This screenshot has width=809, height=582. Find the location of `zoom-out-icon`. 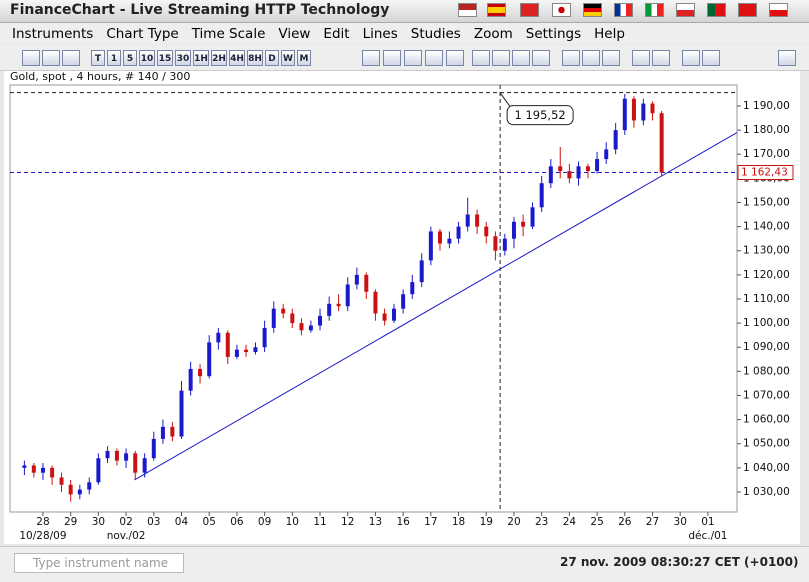

zoom-out-icon is located at coordinates (711, 58).